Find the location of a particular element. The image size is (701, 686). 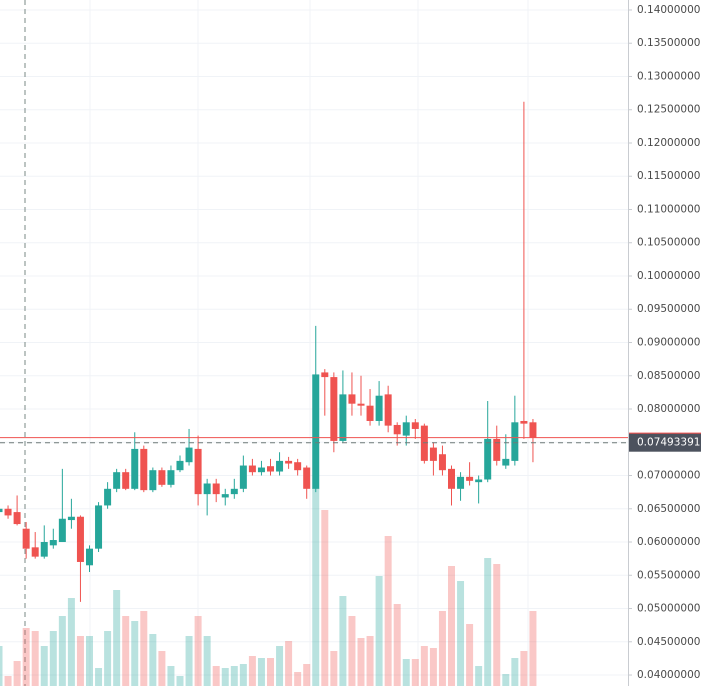

price-axis is located at coordinates (664, 343).